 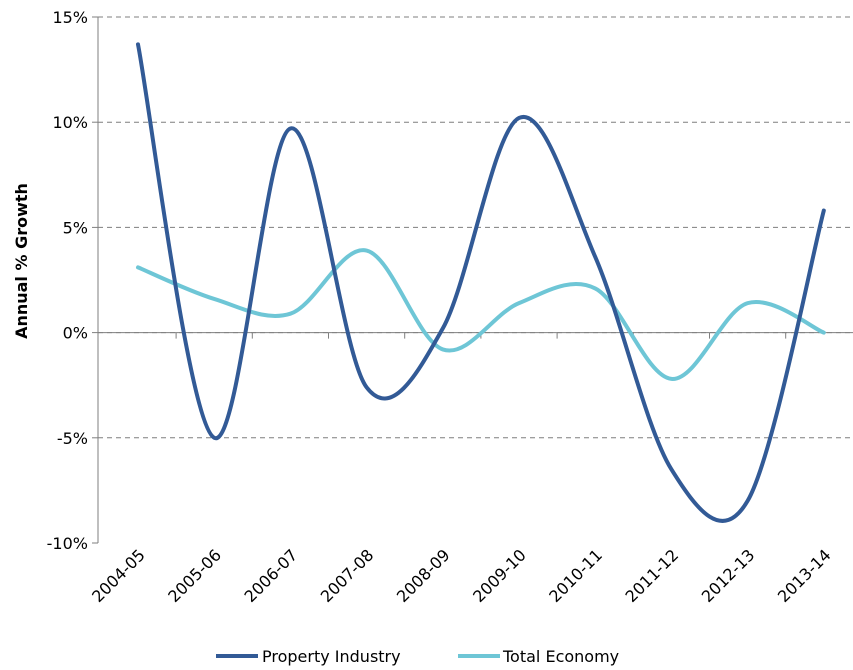 What do you see at coordinates (75, 333) in the screenshot?
I see `y-tick-label: 0%` at bounding box center [75, 333].